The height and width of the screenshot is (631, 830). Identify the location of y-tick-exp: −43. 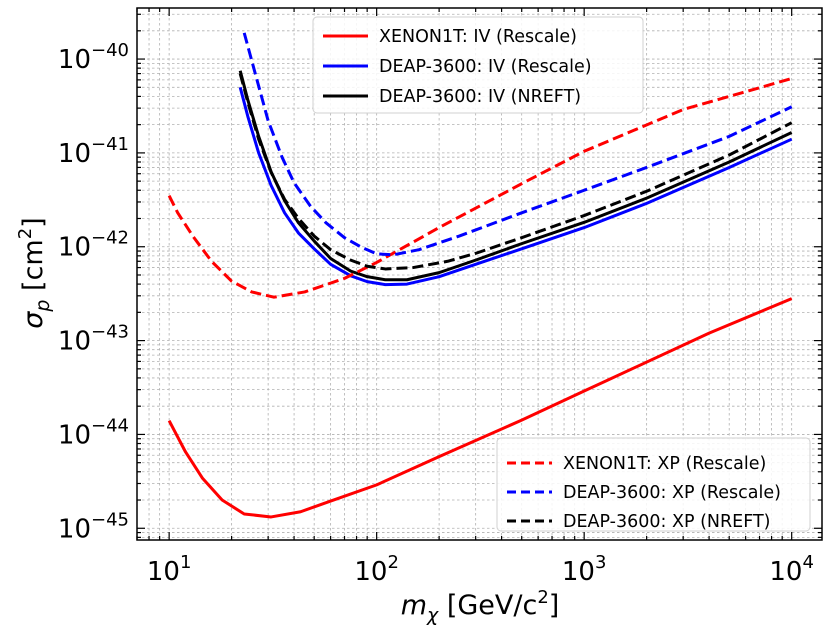
(110, 332).